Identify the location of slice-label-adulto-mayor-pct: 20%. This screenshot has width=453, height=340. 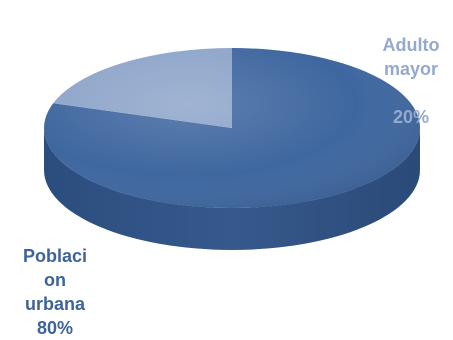
(411, 117).